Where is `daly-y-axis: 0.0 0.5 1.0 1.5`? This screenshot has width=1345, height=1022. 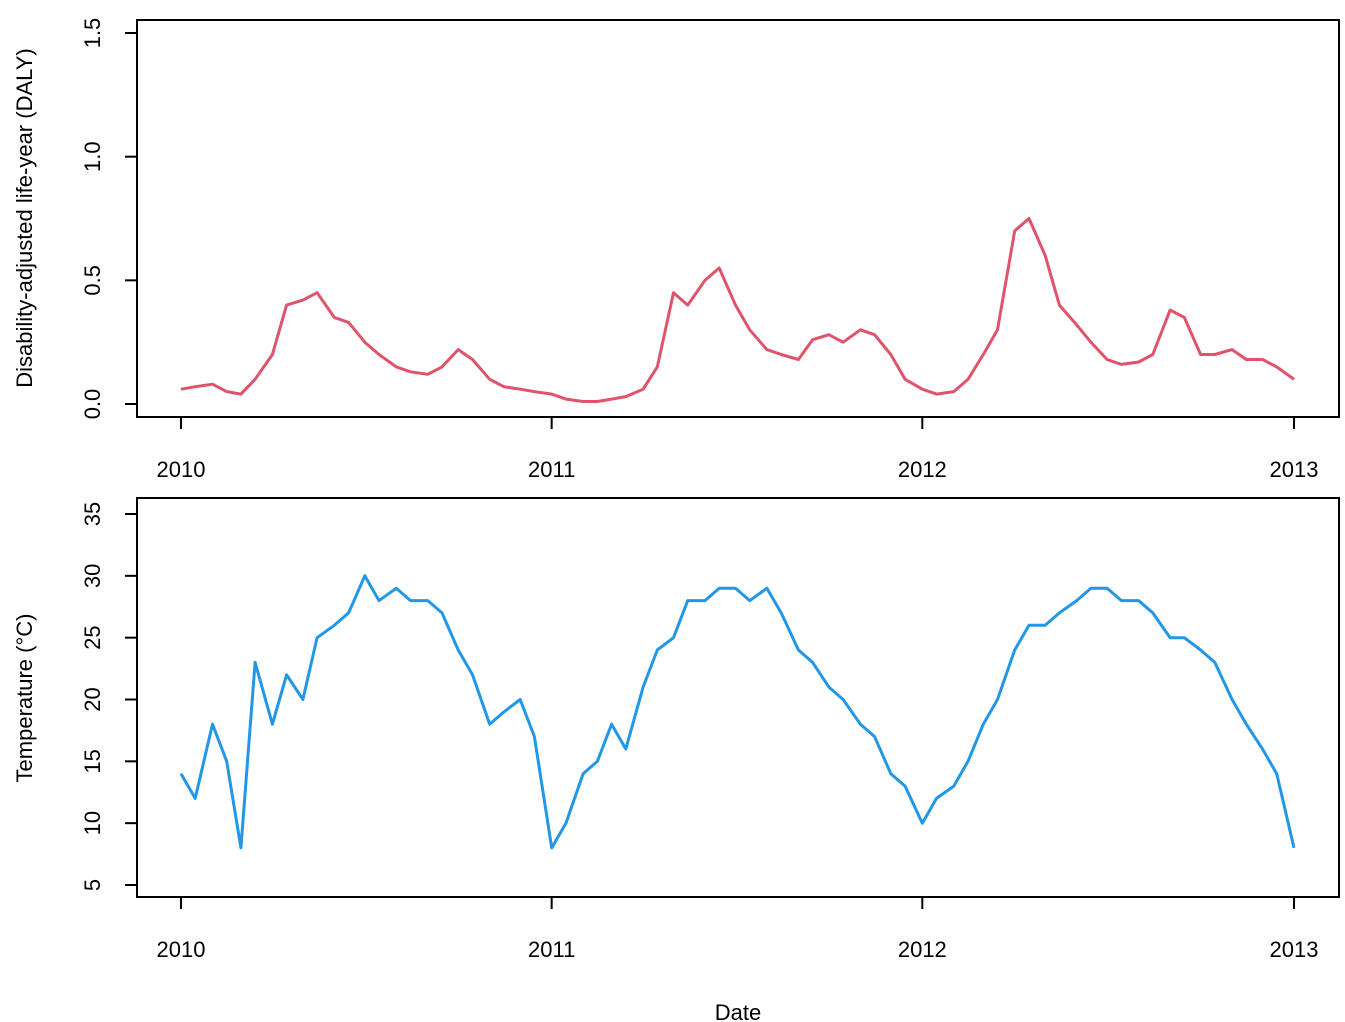
daly-y-axis: 0.0 0.5 1.0 1.5 is located at coordinates (109, 219).